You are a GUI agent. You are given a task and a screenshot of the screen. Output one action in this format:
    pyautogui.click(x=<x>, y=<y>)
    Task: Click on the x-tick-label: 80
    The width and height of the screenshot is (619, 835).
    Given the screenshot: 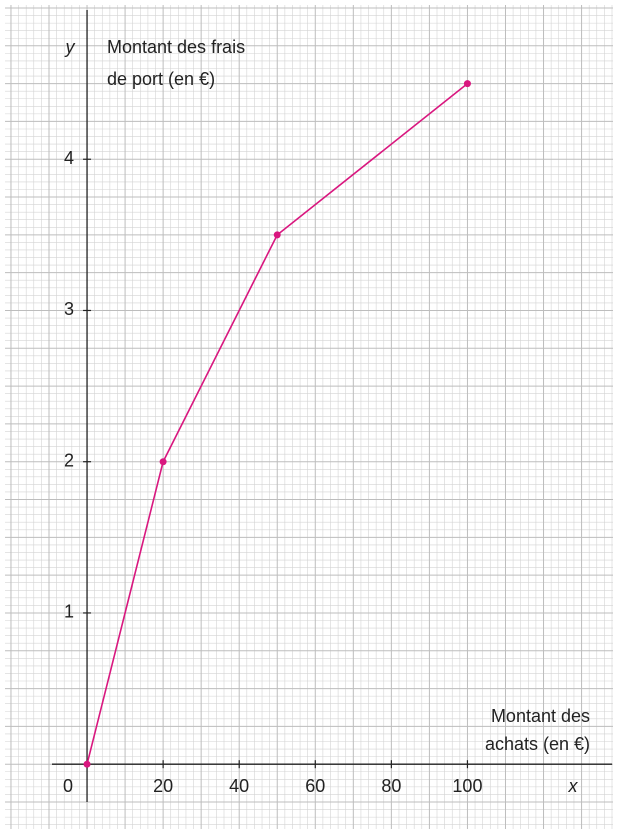 What is the action you would take?
    pyautogui.click(x=391, y=786)
    